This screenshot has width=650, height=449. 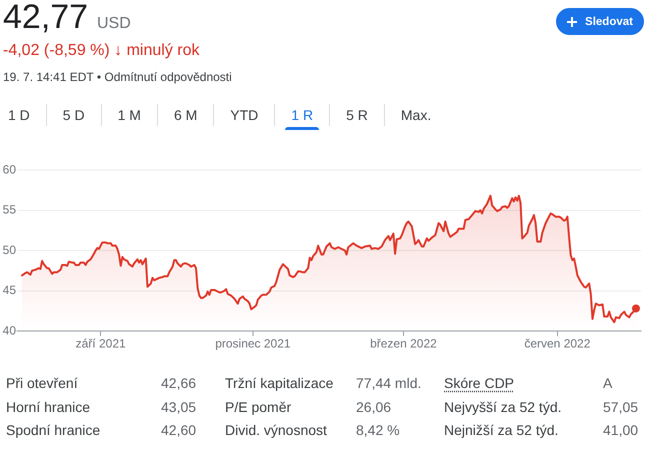 What do you see at coordinates (9, 169) in the screenshot?
I see `y-tick-label: 60` at bounding box center [9, 169].